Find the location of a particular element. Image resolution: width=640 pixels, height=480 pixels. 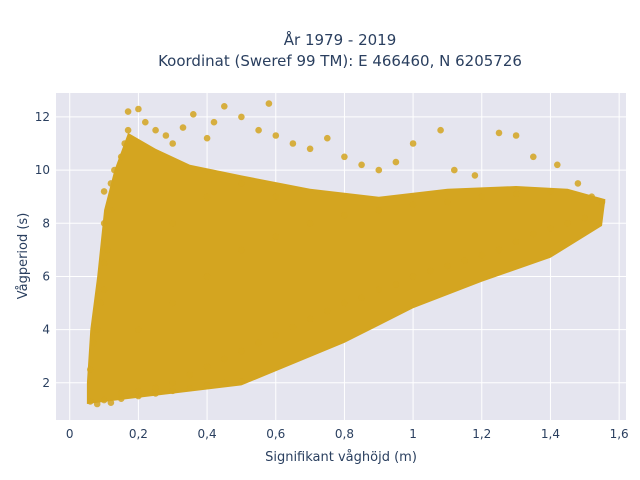

y-tick-label: 4 is located at coordinates (46, 330).